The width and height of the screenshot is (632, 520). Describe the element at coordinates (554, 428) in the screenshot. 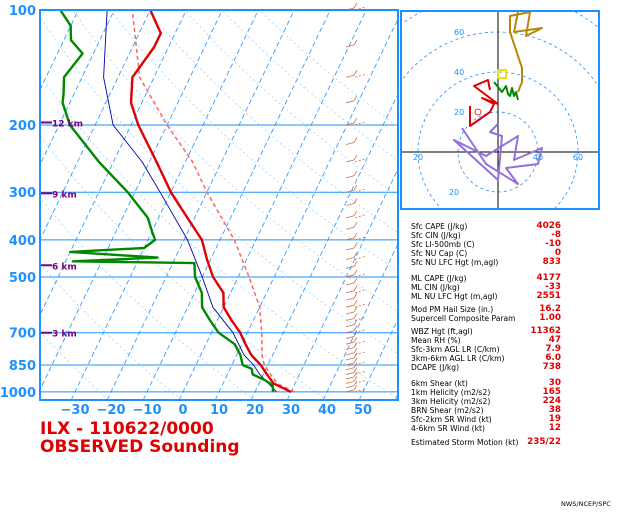

I see `index-value: 12` at that location.